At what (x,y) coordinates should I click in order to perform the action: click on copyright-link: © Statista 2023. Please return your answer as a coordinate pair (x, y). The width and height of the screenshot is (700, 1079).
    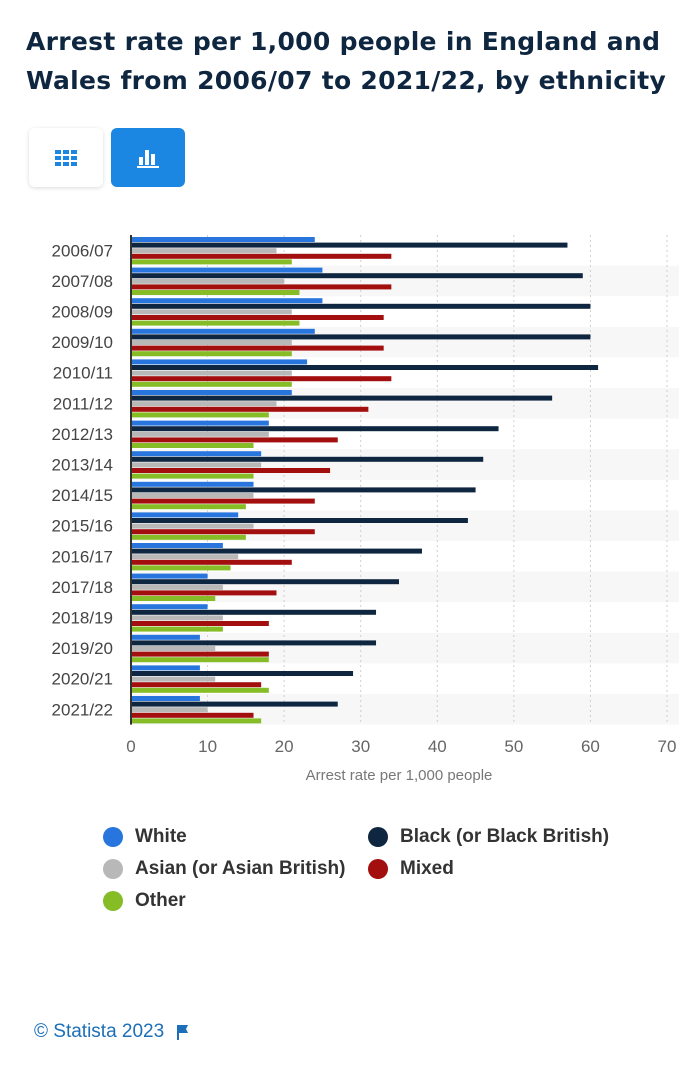
    Looking at the image, I should click on (99, 1031).